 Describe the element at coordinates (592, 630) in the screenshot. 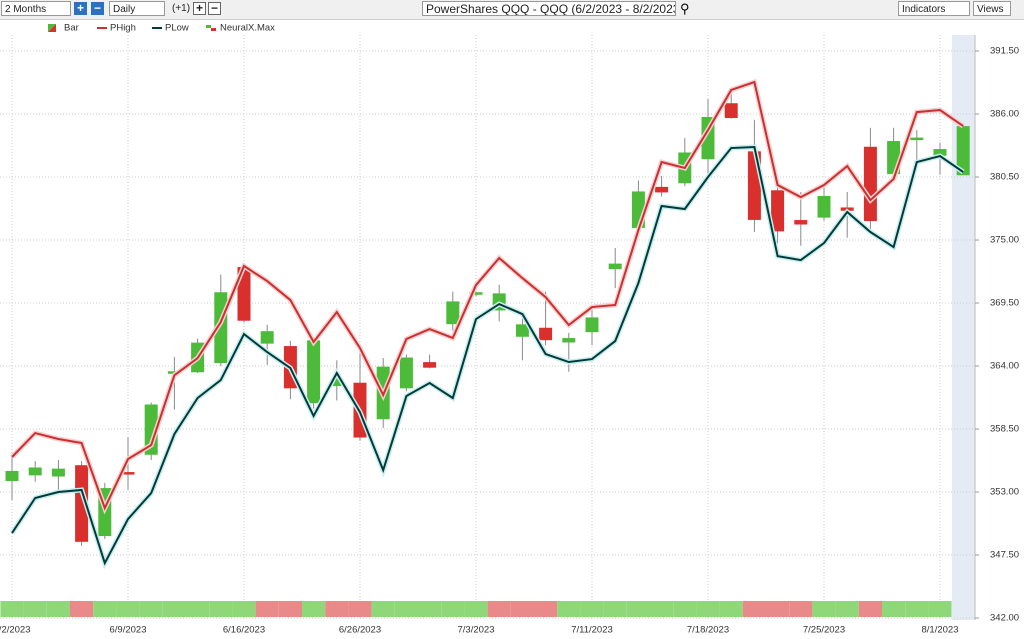

I see `x-tick-label: 7/11/2023` at that location.